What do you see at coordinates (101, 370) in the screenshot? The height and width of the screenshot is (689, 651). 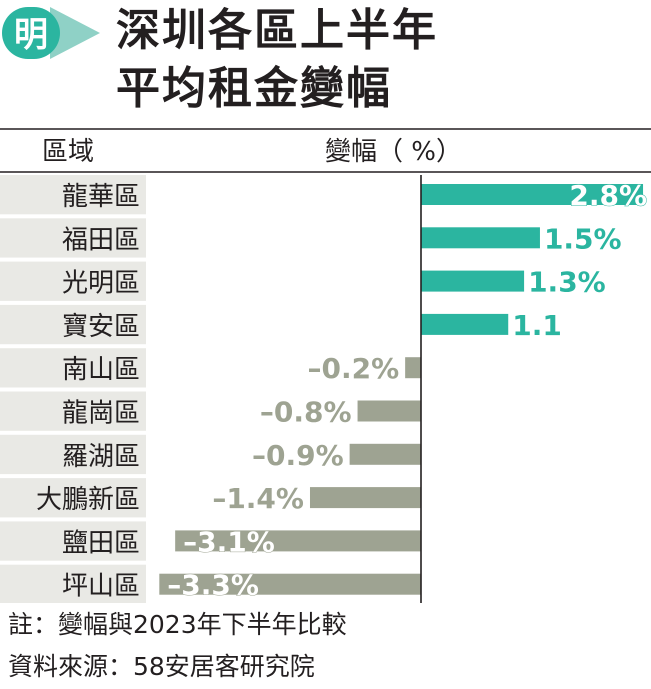 I see `category-label: 南山區` at bounding box center [101, 370].